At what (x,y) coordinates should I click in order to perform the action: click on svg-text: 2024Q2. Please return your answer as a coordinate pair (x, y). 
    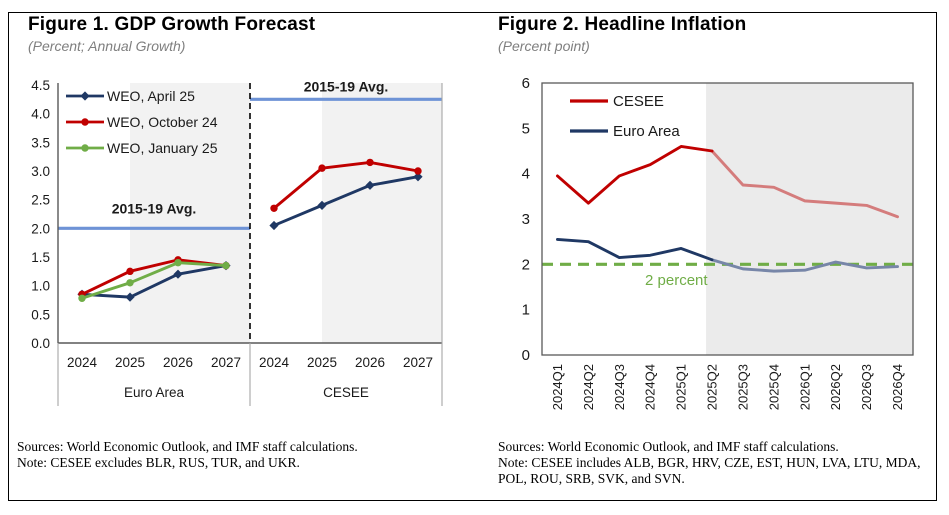
    Looking at the image, I should click on (588, 387).